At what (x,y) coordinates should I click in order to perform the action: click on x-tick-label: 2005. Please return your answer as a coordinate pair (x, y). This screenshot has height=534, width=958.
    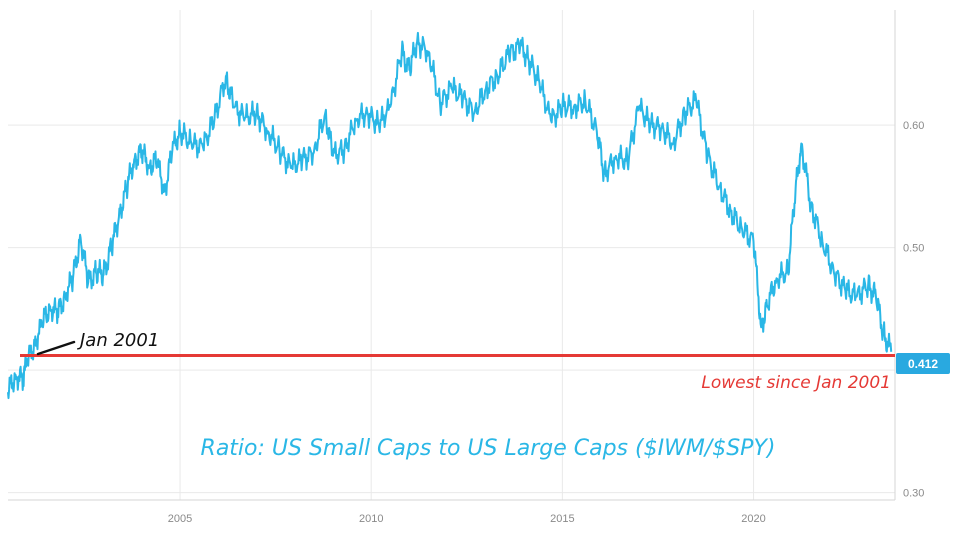
    Looking at the image, I should click on (180, 519).